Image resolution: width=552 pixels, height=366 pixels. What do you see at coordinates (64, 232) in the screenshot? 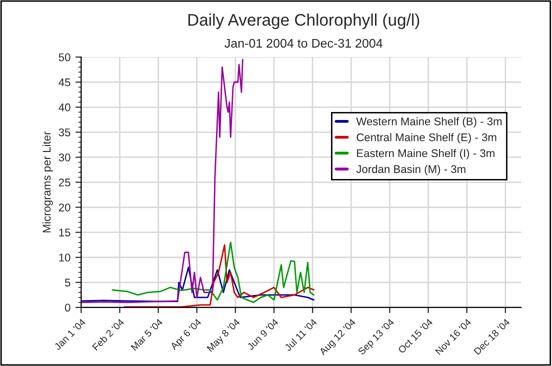
I see `y-tick-label: 15` at bounding box center [64, 232].